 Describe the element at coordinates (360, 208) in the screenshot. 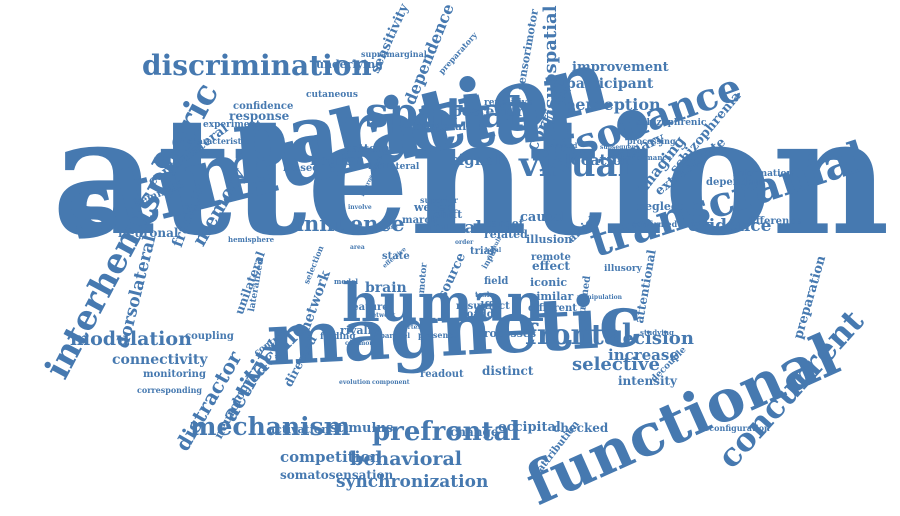

I see `word-involve: involve` at that location.